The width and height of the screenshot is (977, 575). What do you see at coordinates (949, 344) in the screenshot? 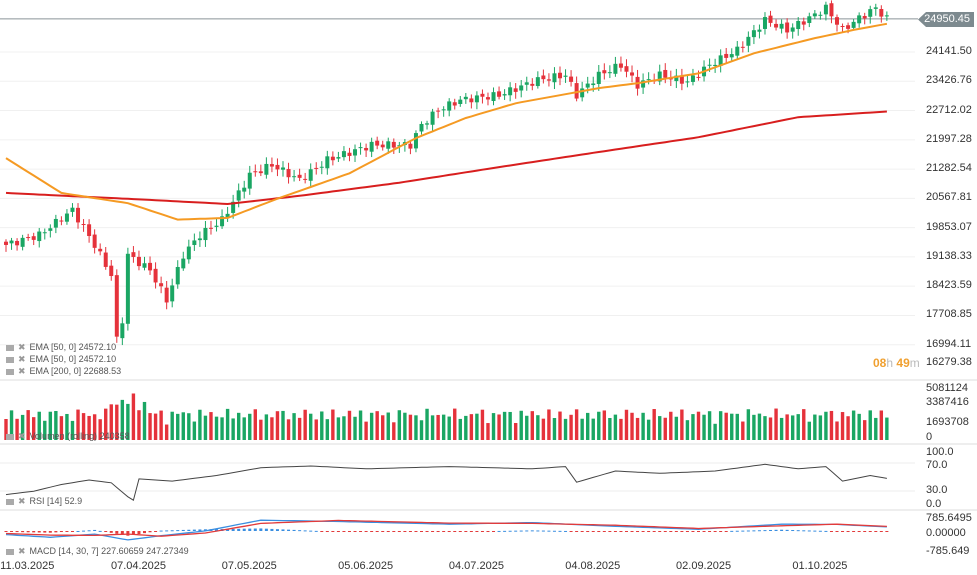
I see `price-axis-label: 16994.11` at bounding box center [949, 344].